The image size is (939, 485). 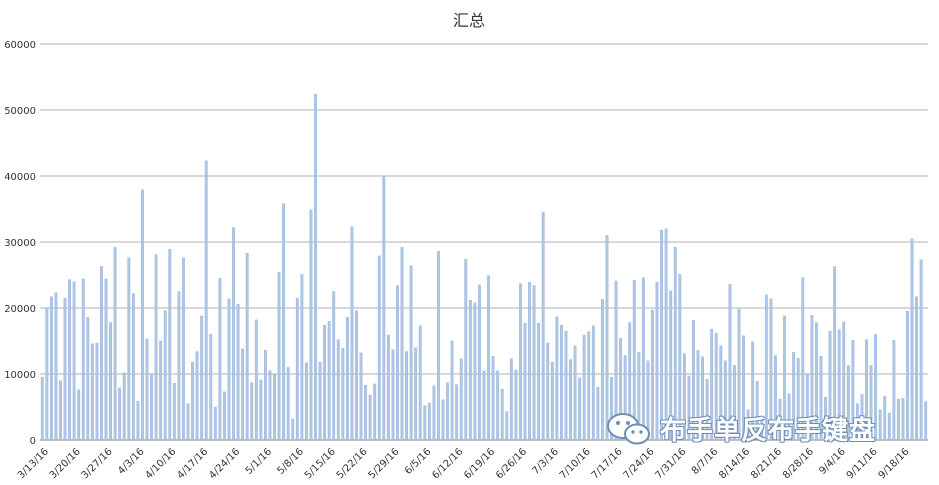 What do you see at coordinates (766, 463) in the screenshot?
I see `x-tick-label: 8/21/16` at bounding box center [766, 463].